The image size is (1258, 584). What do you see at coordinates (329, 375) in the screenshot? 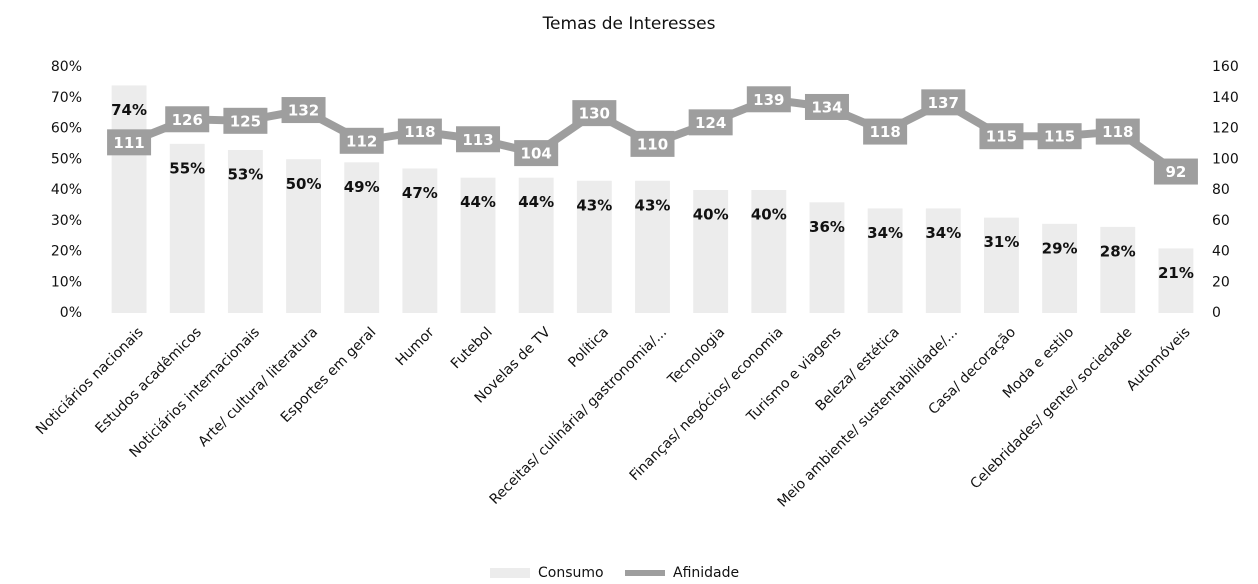
I see `x-tick-label: Esportes em geral` at bounding box center [329, 375].